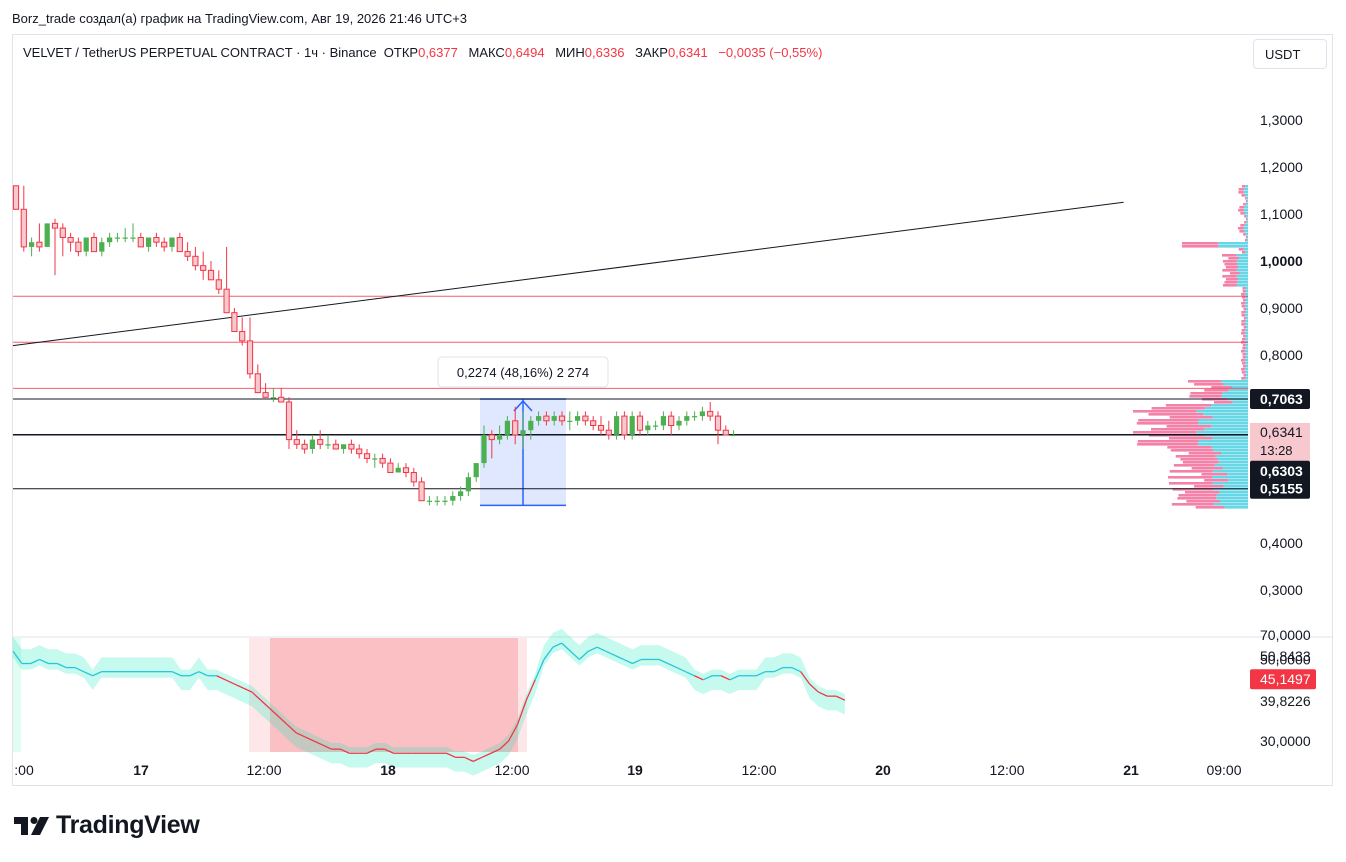 This screenshot has width=1346, height=862. I want to click on price-axis-tick: 0,9000, so click(1281, 308).